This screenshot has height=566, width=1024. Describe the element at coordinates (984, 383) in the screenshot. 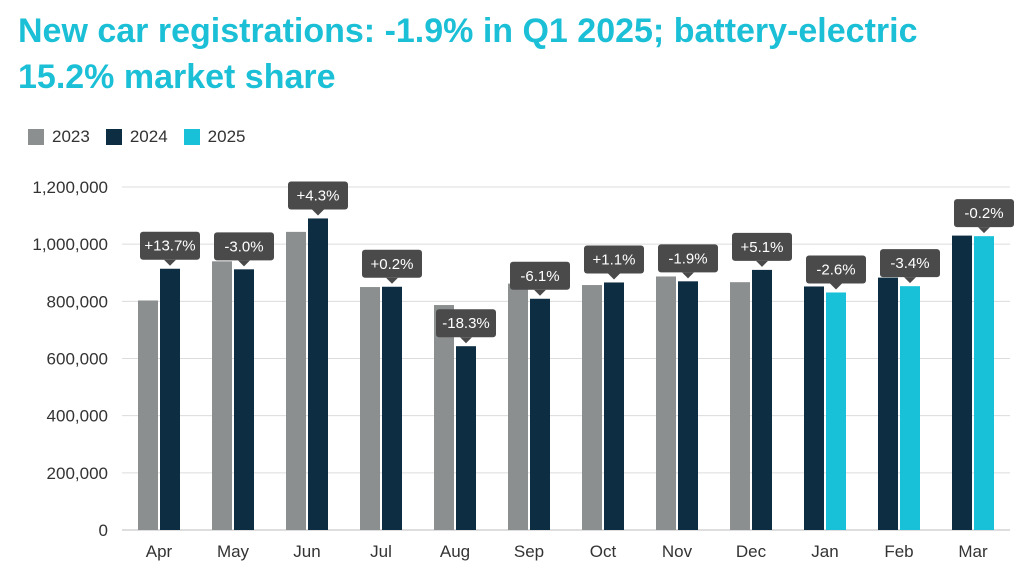

I see `bar-2025-mar` at that location.